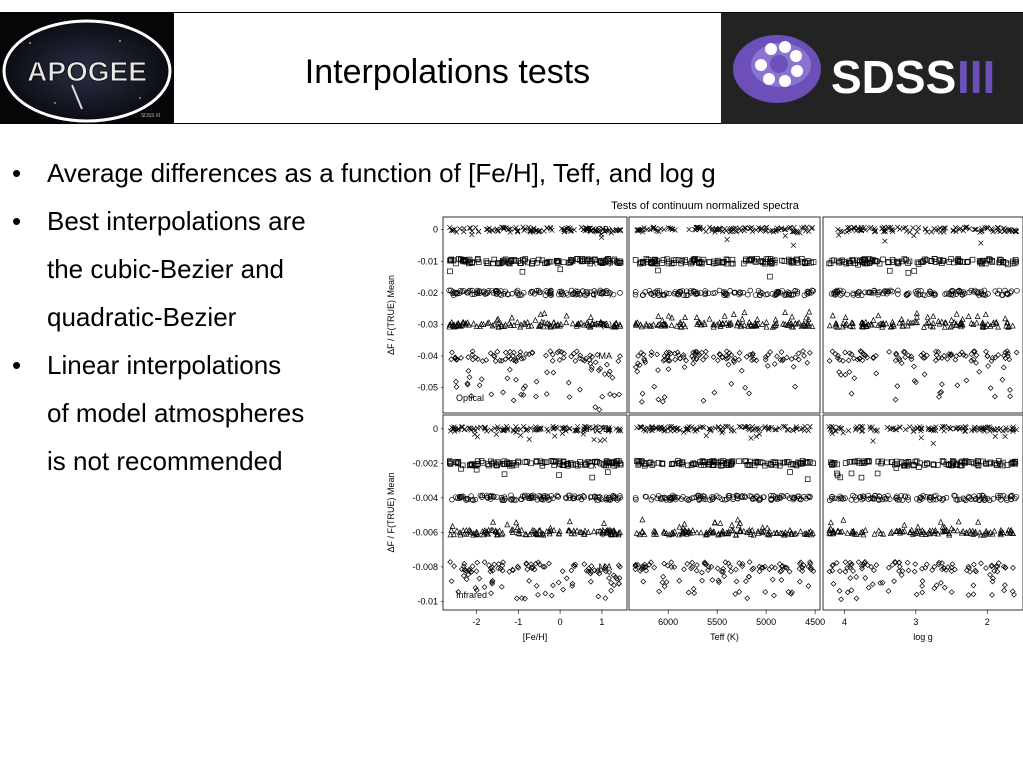 This screenshot has width=1023, height=780. What do you see at coordinates (425, 463) in the screenshot?
I see `y-tick-label: -0.002` at bounding box center [425, 463].